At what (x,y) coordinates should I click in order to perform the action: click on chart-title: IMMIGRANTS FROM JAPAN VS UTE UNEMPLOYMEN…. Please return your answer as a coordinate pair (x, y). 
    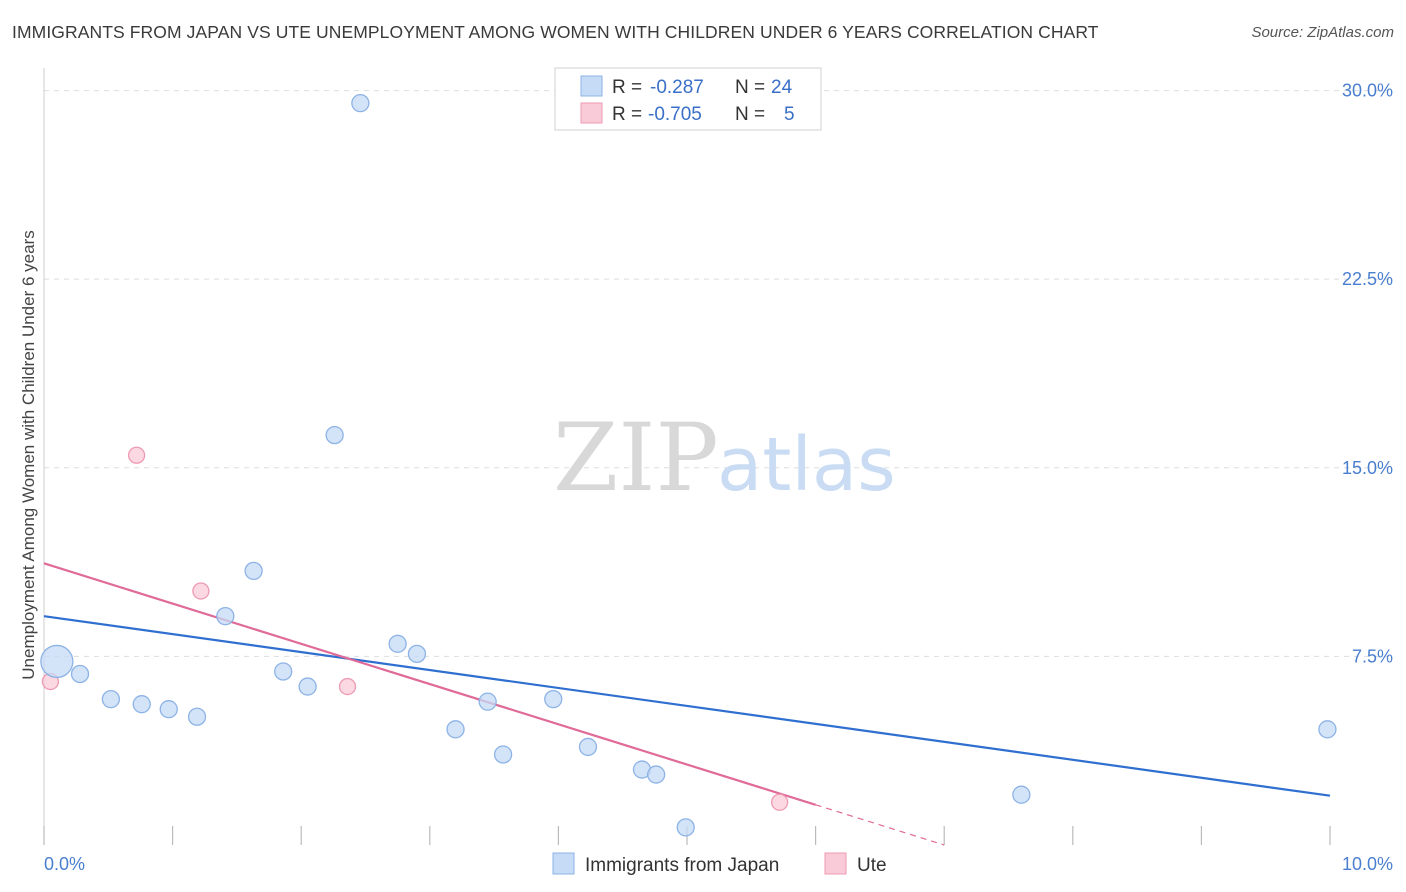
    Looking at the image, I should click on (555, 32).